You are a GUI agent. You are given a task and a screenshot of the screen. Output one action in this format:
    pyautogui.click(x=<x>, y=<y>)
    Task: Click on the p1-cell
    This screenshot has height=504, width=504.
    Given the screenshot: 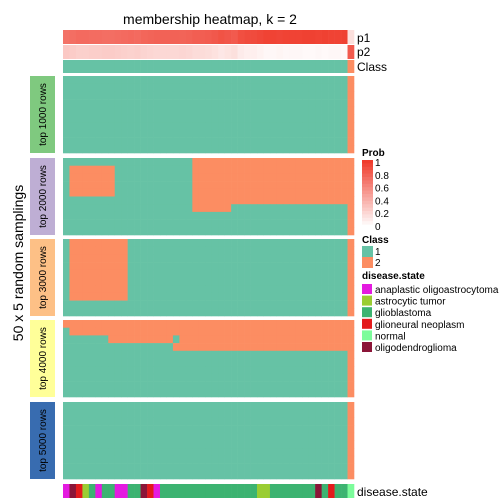 What is the action you would take?
    pyautogui.click(x=331, y=37)
    